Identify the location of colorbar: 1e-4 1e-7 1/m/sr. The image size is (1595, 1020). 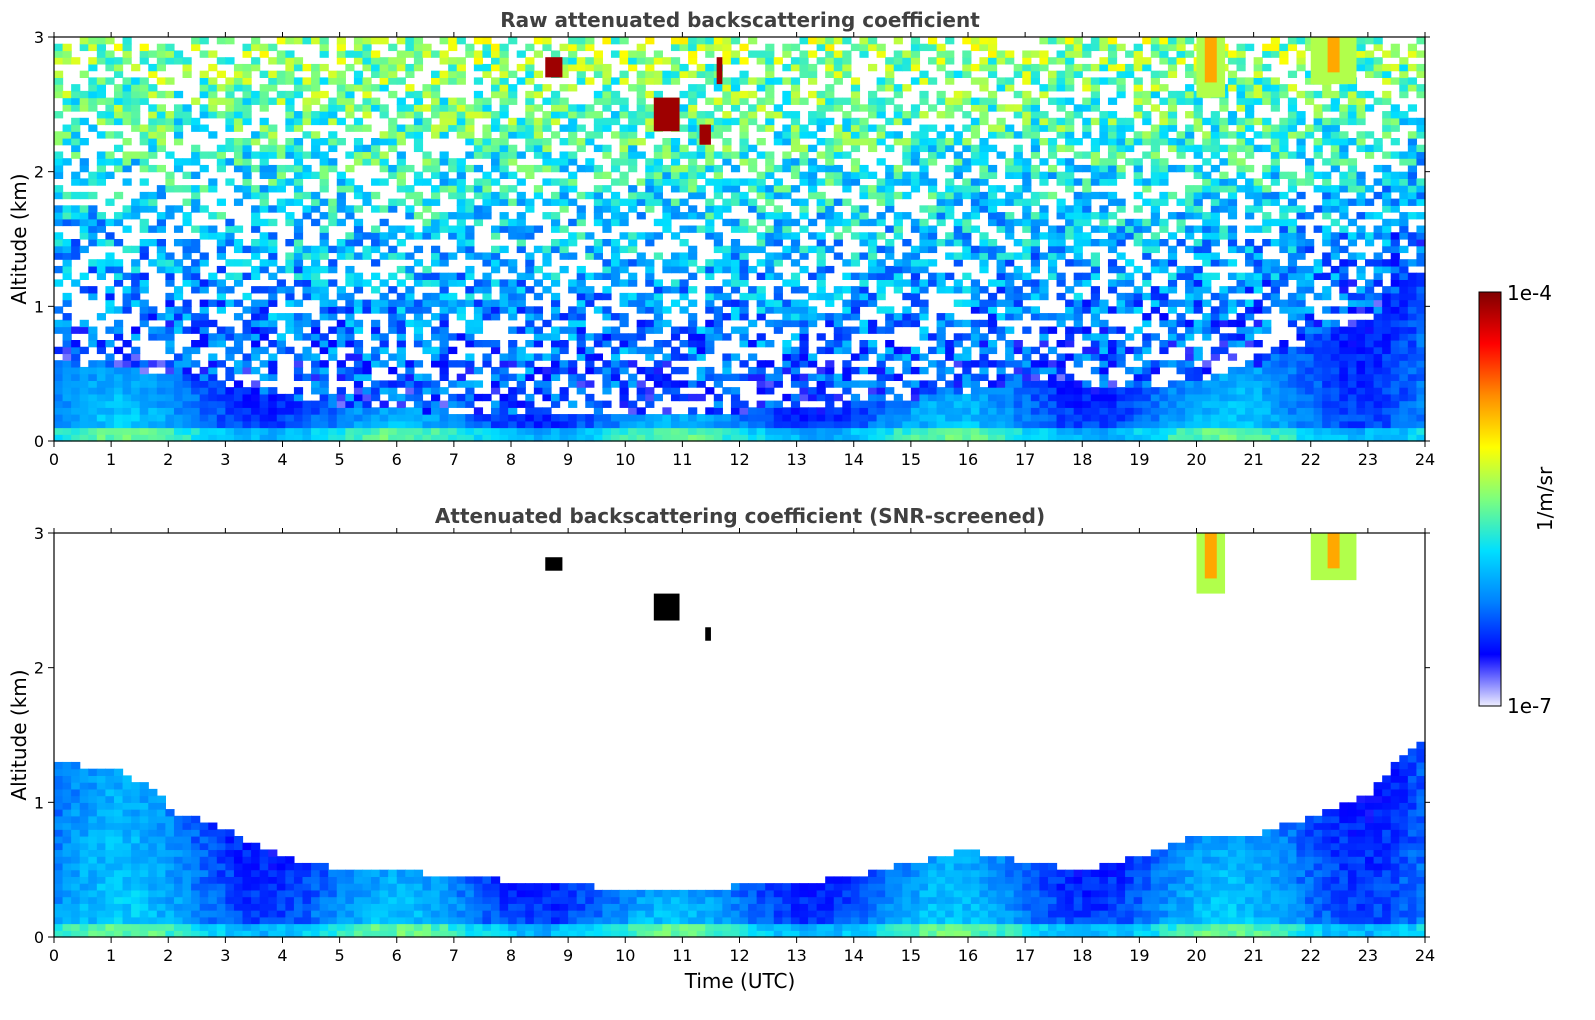
(1517, 499).